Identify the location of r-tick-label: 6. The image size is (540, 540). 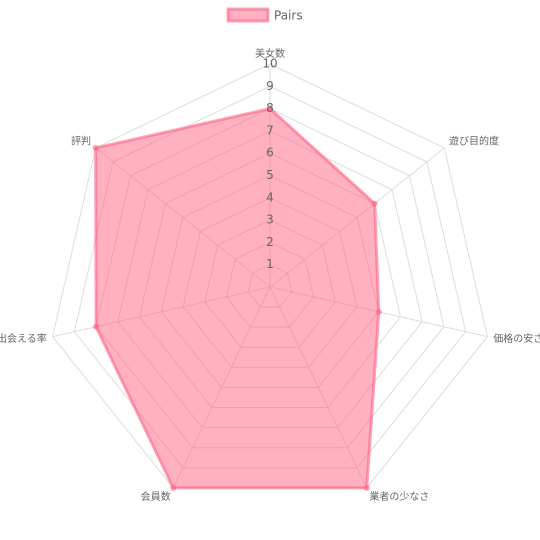
(270, 153).